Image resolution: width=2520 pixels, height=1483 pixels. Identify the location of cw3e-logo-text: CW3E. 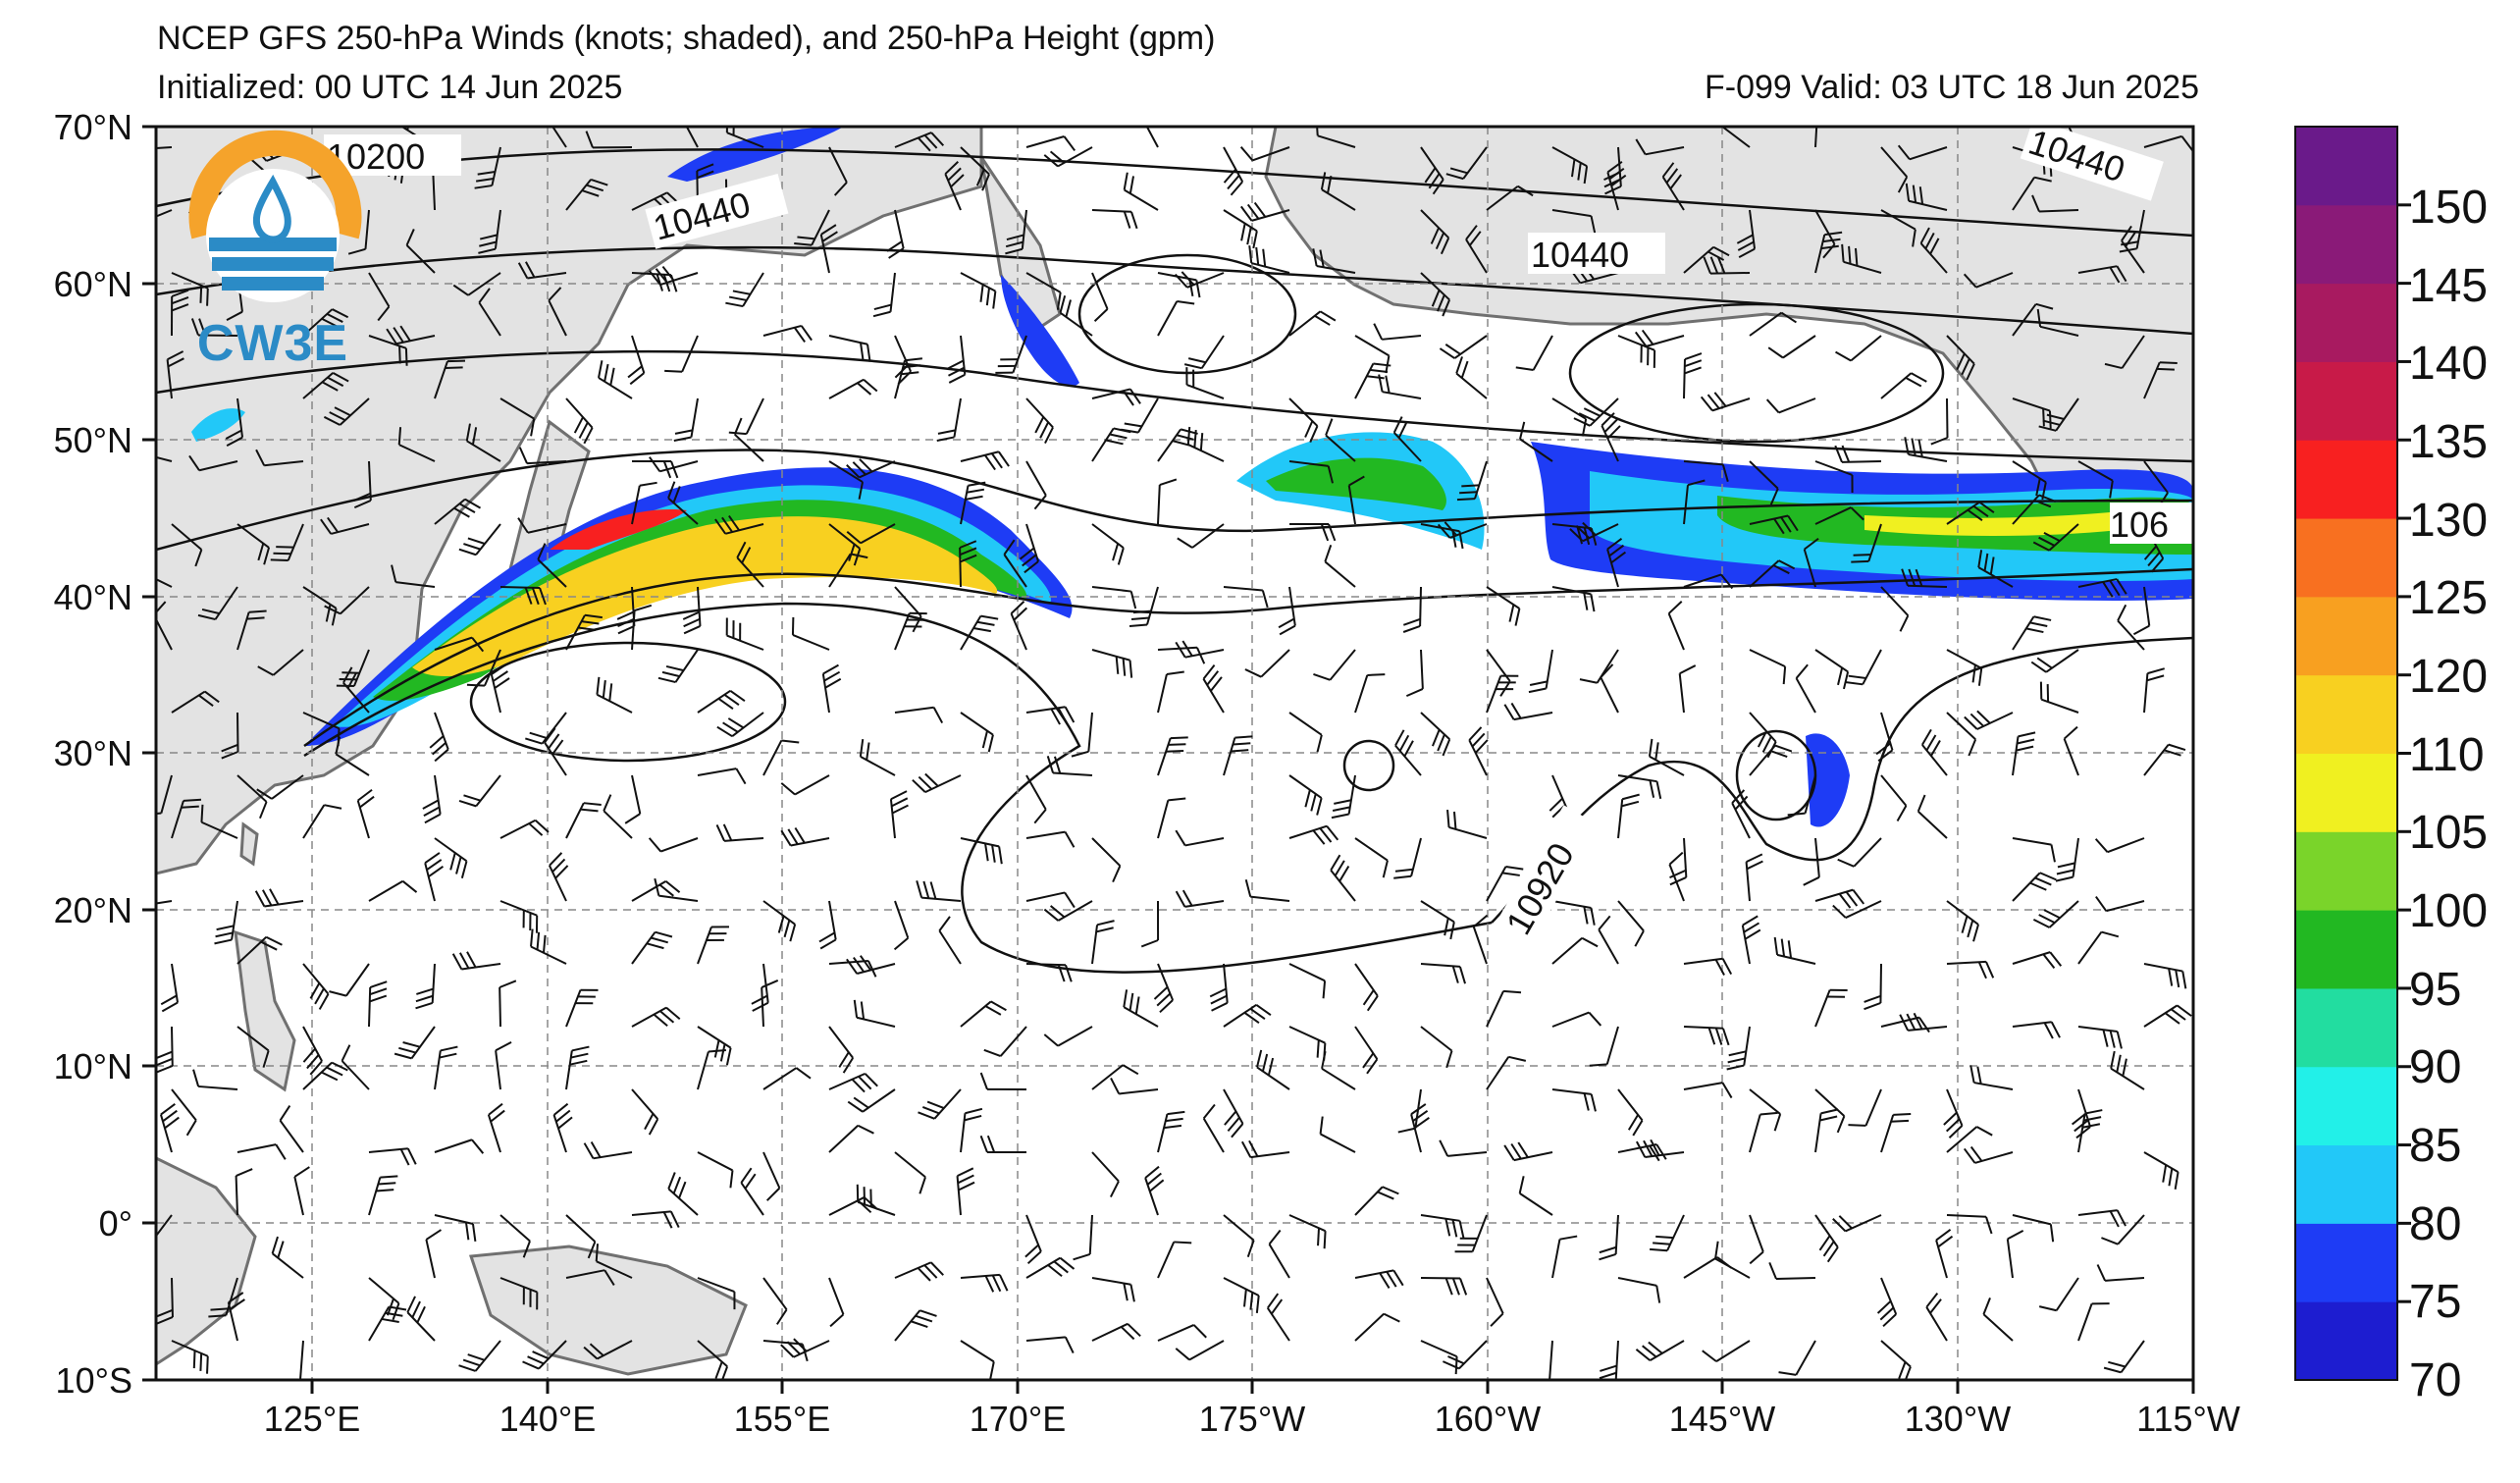
(272, 343).